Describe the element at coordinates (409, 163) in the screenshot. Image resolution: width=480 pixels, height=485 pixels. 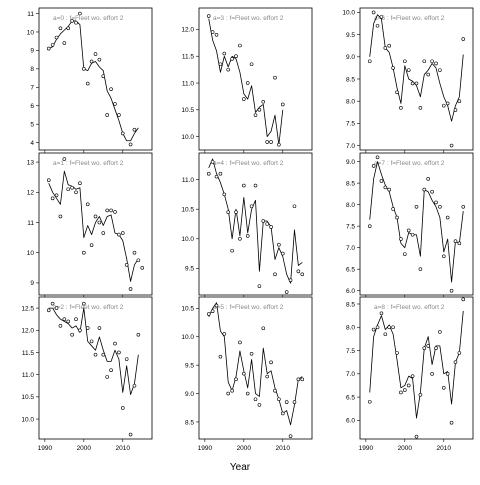
I see `panel-label: a=7 : f=Fleet wo. effort 2` at that location.